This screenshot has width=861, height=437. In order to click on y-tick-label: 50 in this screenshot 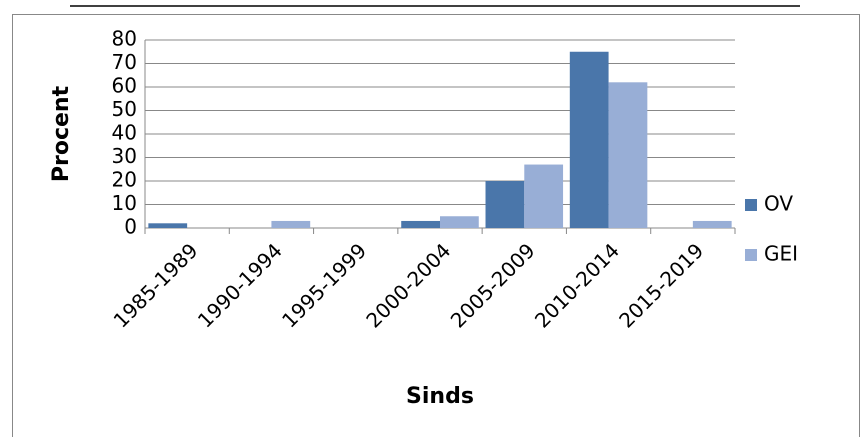, I will do `click(124, 109)`.